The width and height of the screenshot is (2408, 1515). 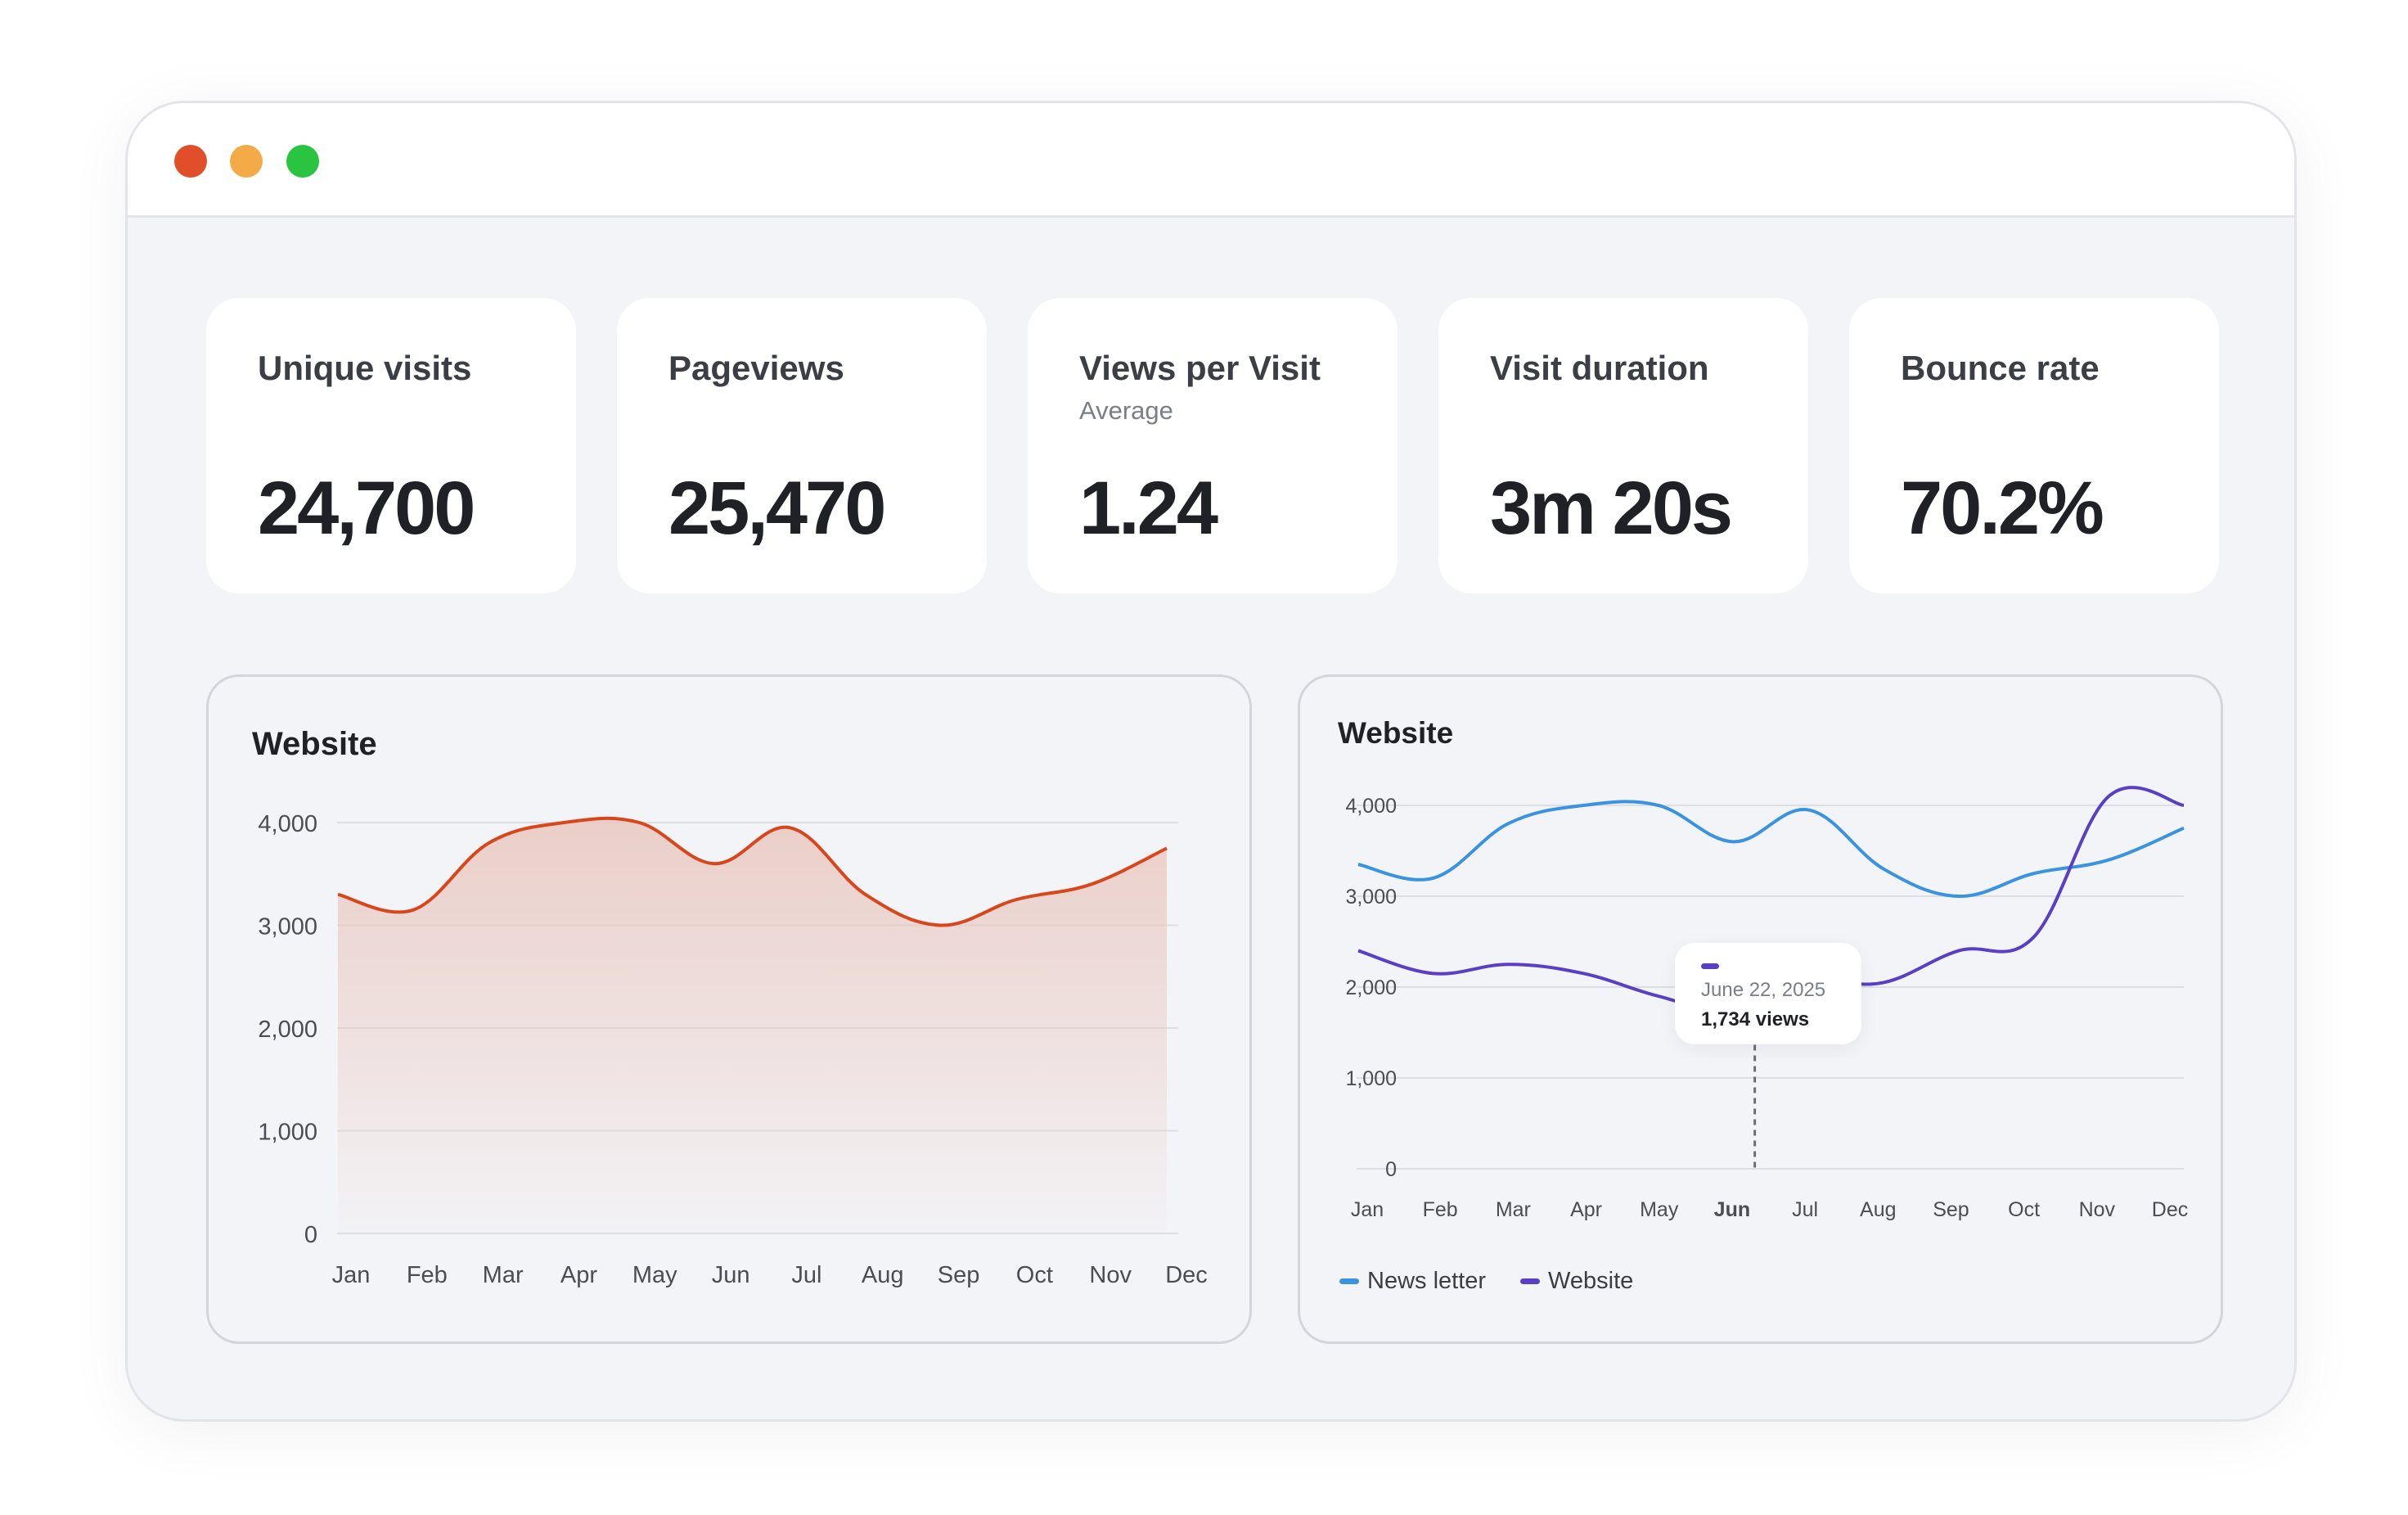 I want to click on maximize-window-button, so click(x=303, y=161).